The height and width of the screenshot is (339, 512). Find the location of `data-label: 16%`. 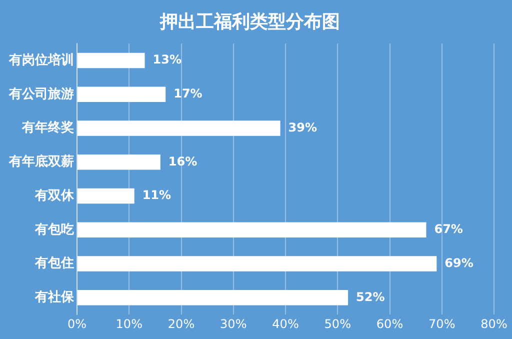

data-label: 16% is located at coordinates (183, 161).